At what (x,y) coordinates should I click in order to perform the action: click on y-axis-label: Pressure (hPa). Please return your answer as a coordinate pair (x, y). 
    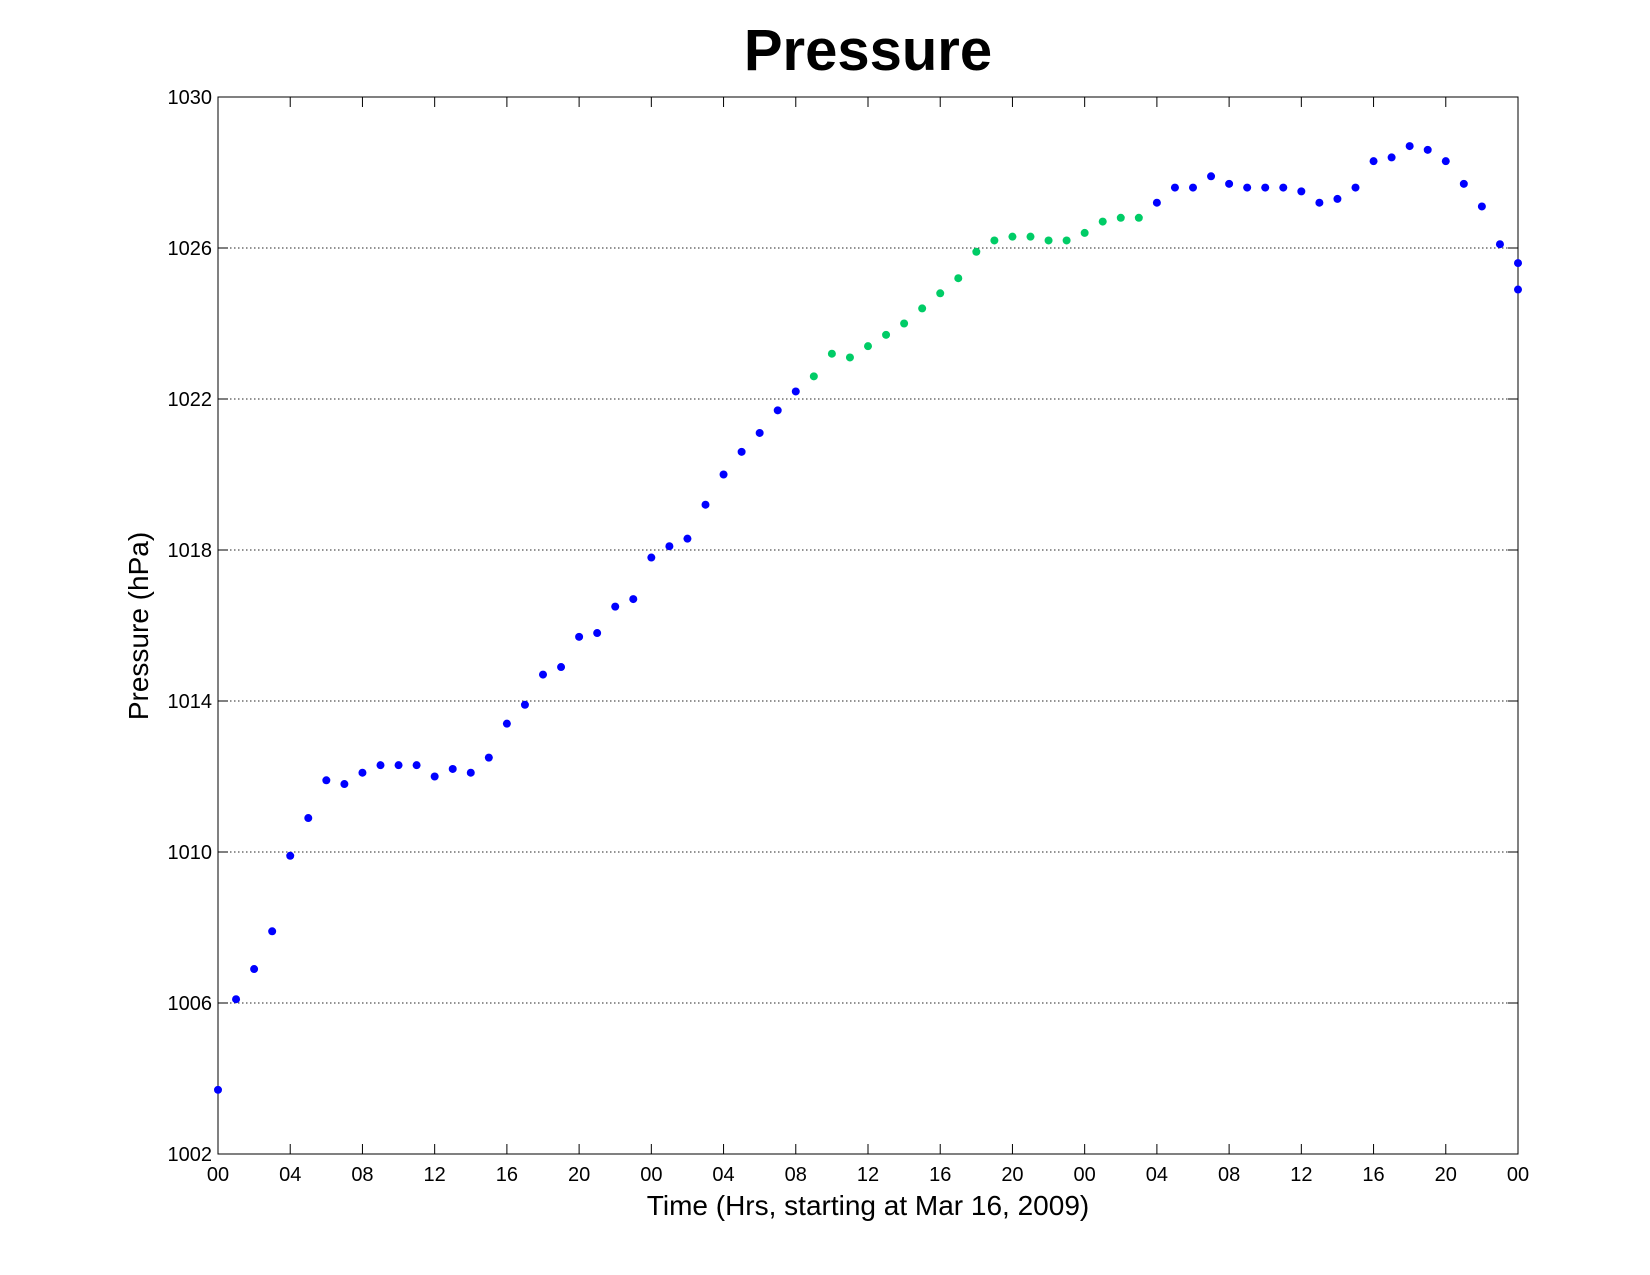
    Looking at the image, I should click on (138, 626).